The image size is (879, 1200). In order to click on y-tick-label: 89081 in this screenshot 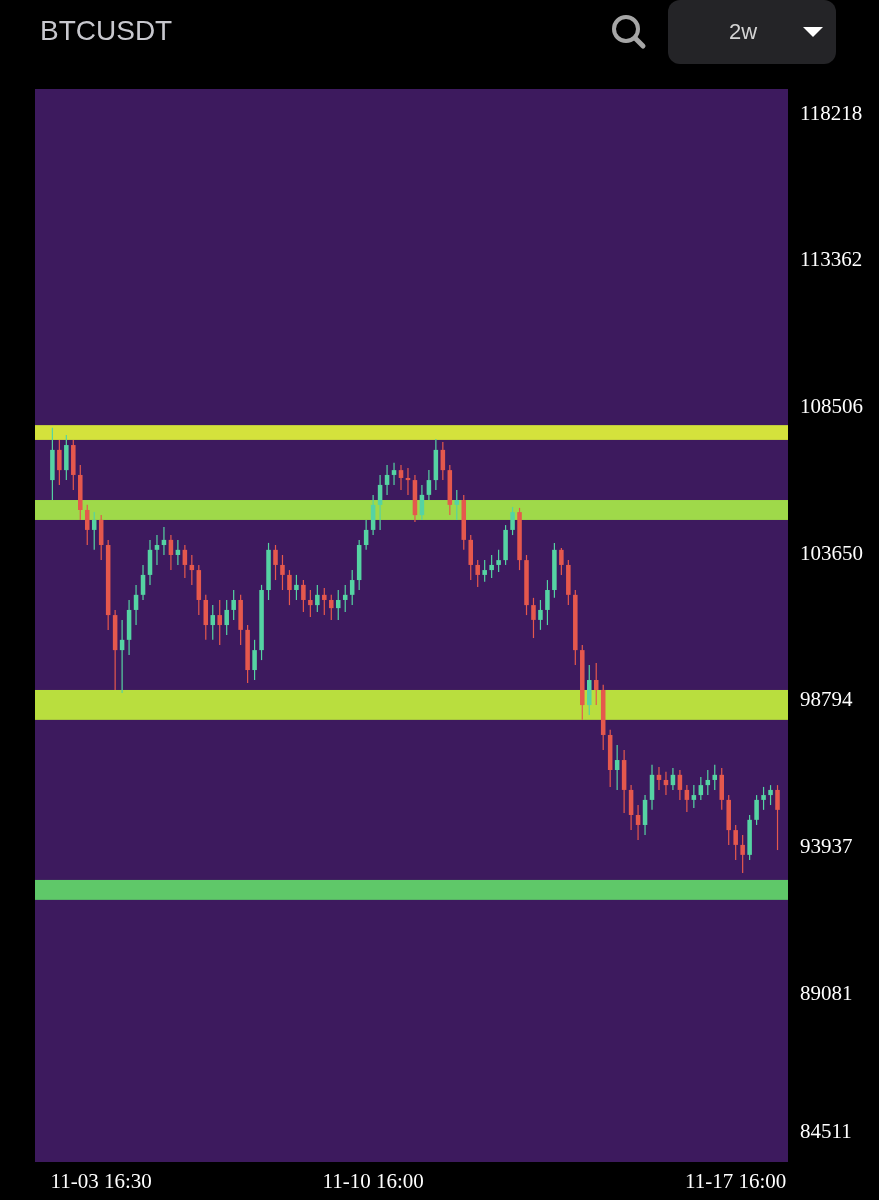, I will do `click(826, 992)`.